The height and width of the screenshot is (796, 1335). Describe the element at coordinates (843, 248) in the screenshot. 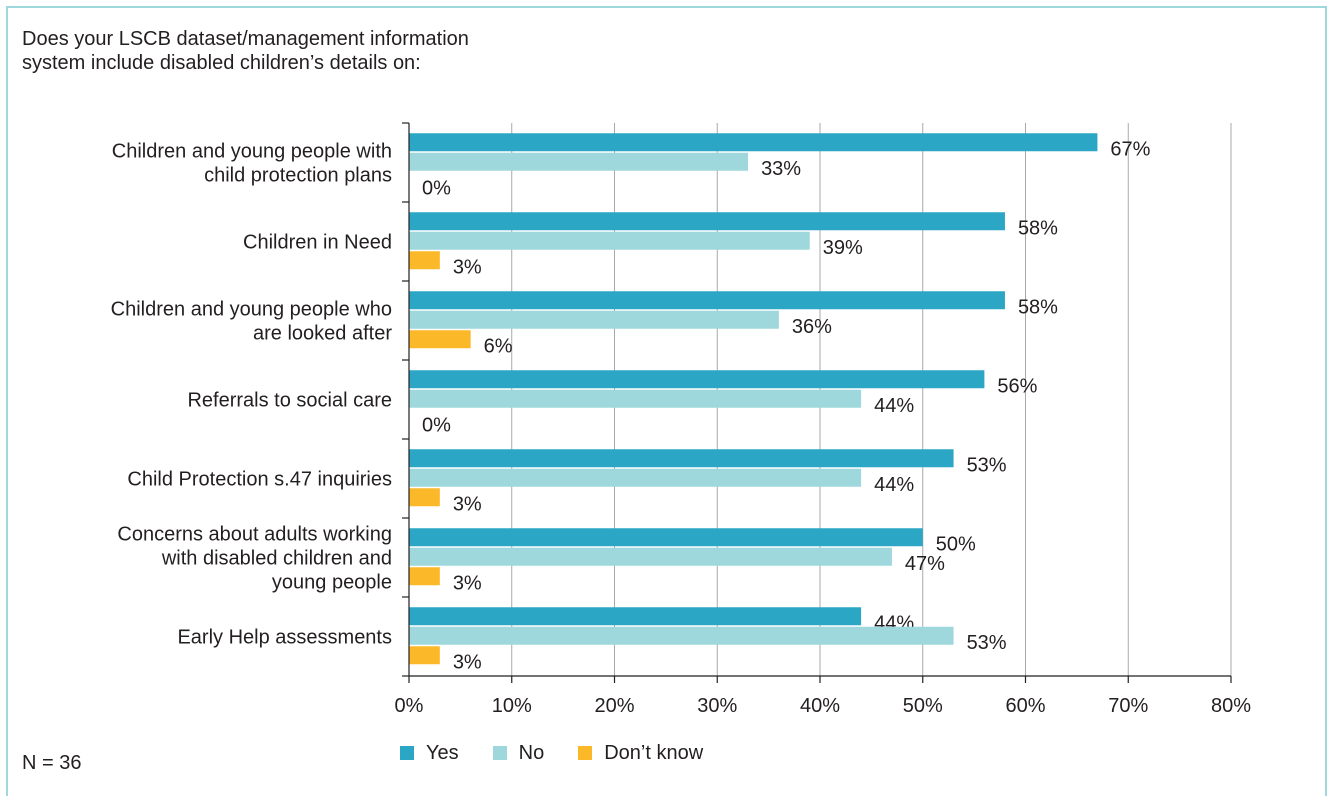

I see `data-label: 39%` at that location.